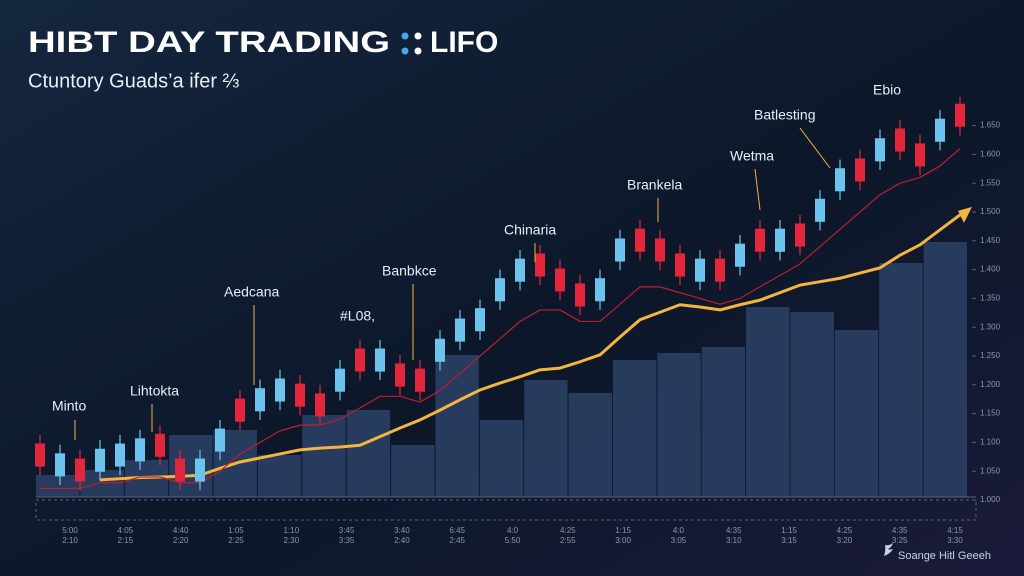 This screenshot has height=576, width=1024. What do you see at coordinates (347, 540) in the screenshot?
I see `x-tick-label: 3:35` at bounding box center [347, 540].